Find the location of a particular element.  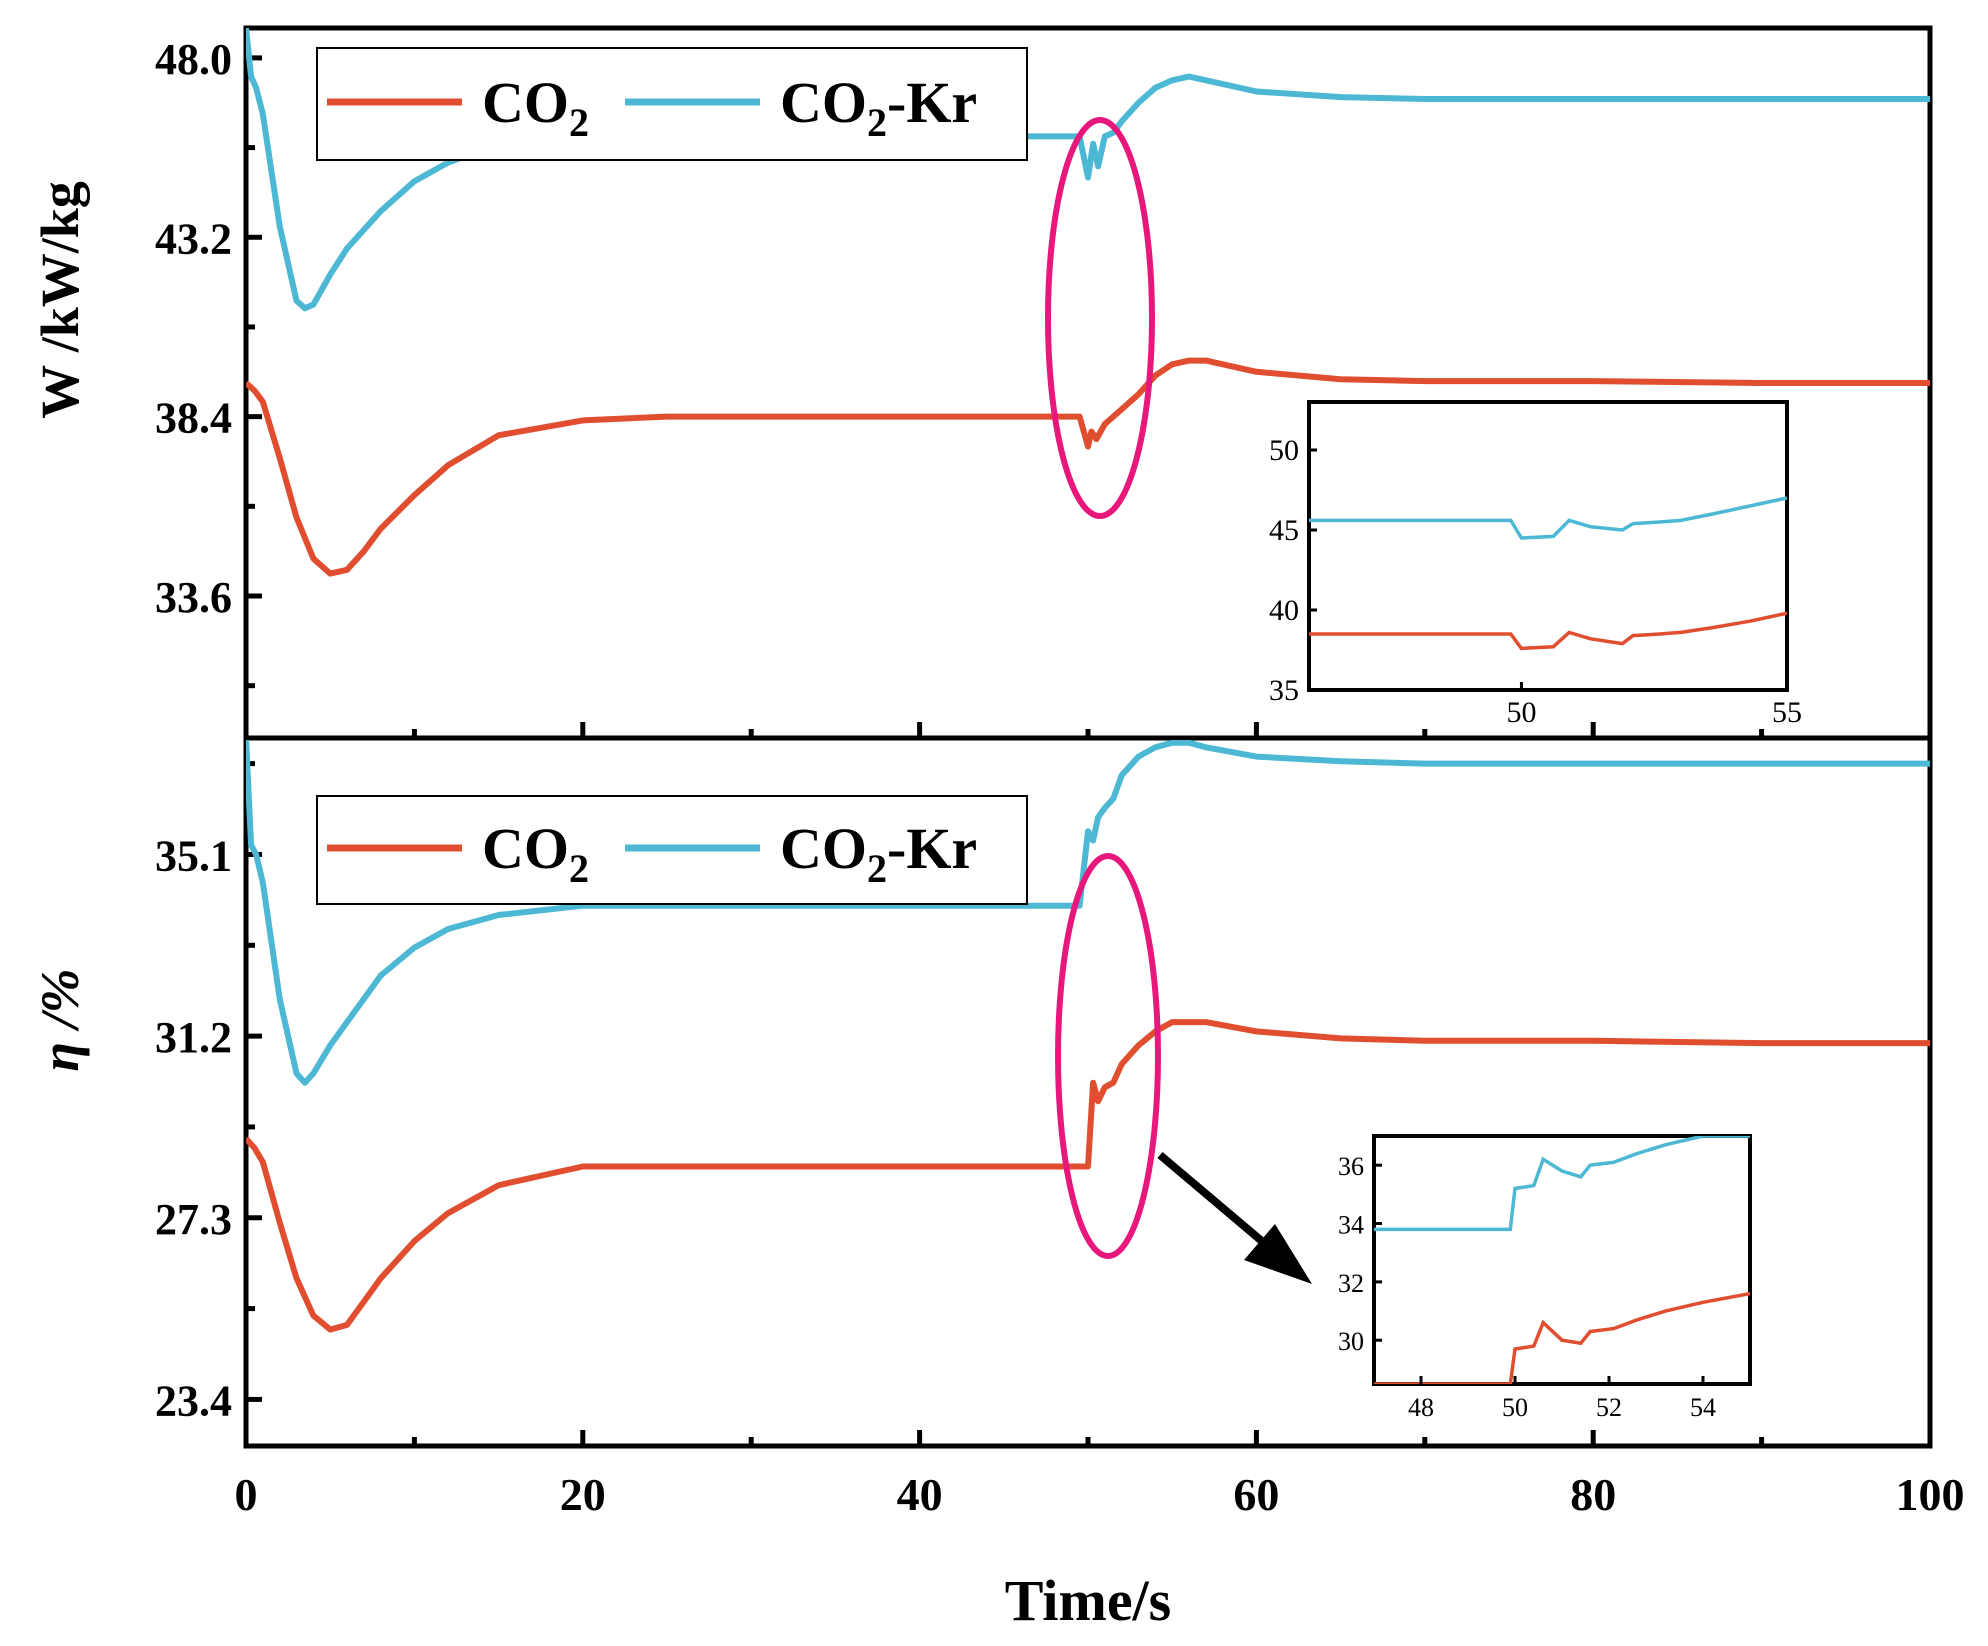

y-tick-label: 38.4 is located at coordinates (193, 418).